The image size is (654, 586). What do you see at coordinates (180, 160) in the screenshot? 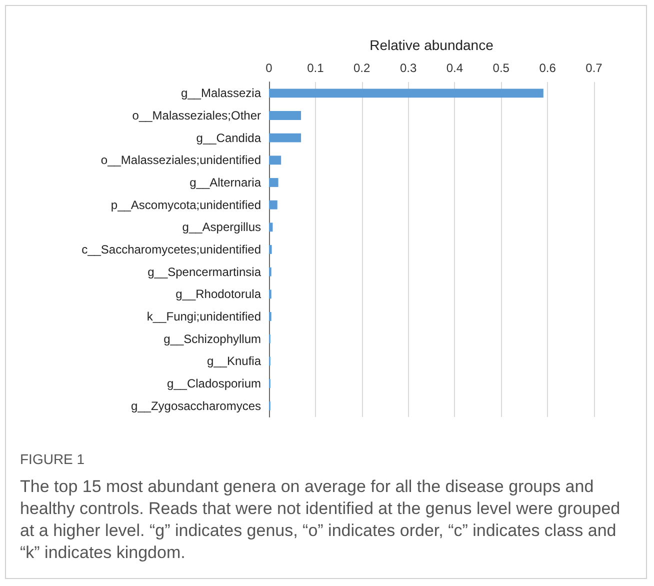
I see `y-tick-label: o__Malasseziales;unidentified` at bounding box center [180, 160].